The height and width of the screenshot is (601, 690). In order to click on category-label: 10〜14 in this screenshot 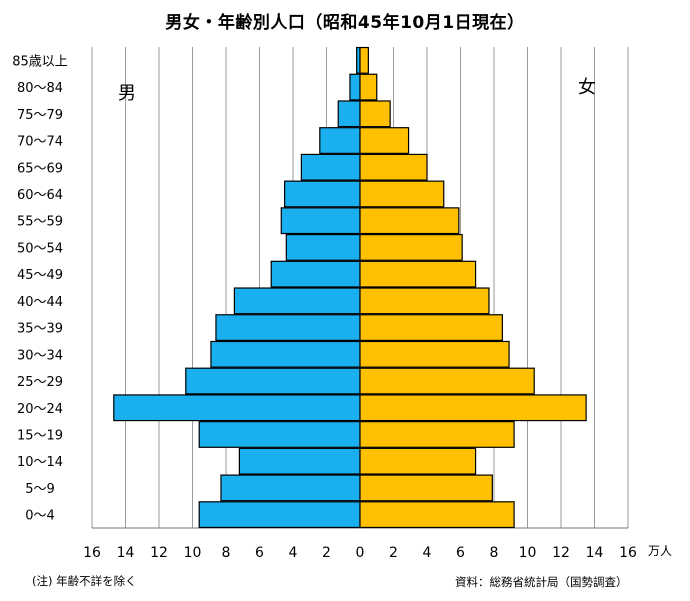, I will do `click(40, 462)`.